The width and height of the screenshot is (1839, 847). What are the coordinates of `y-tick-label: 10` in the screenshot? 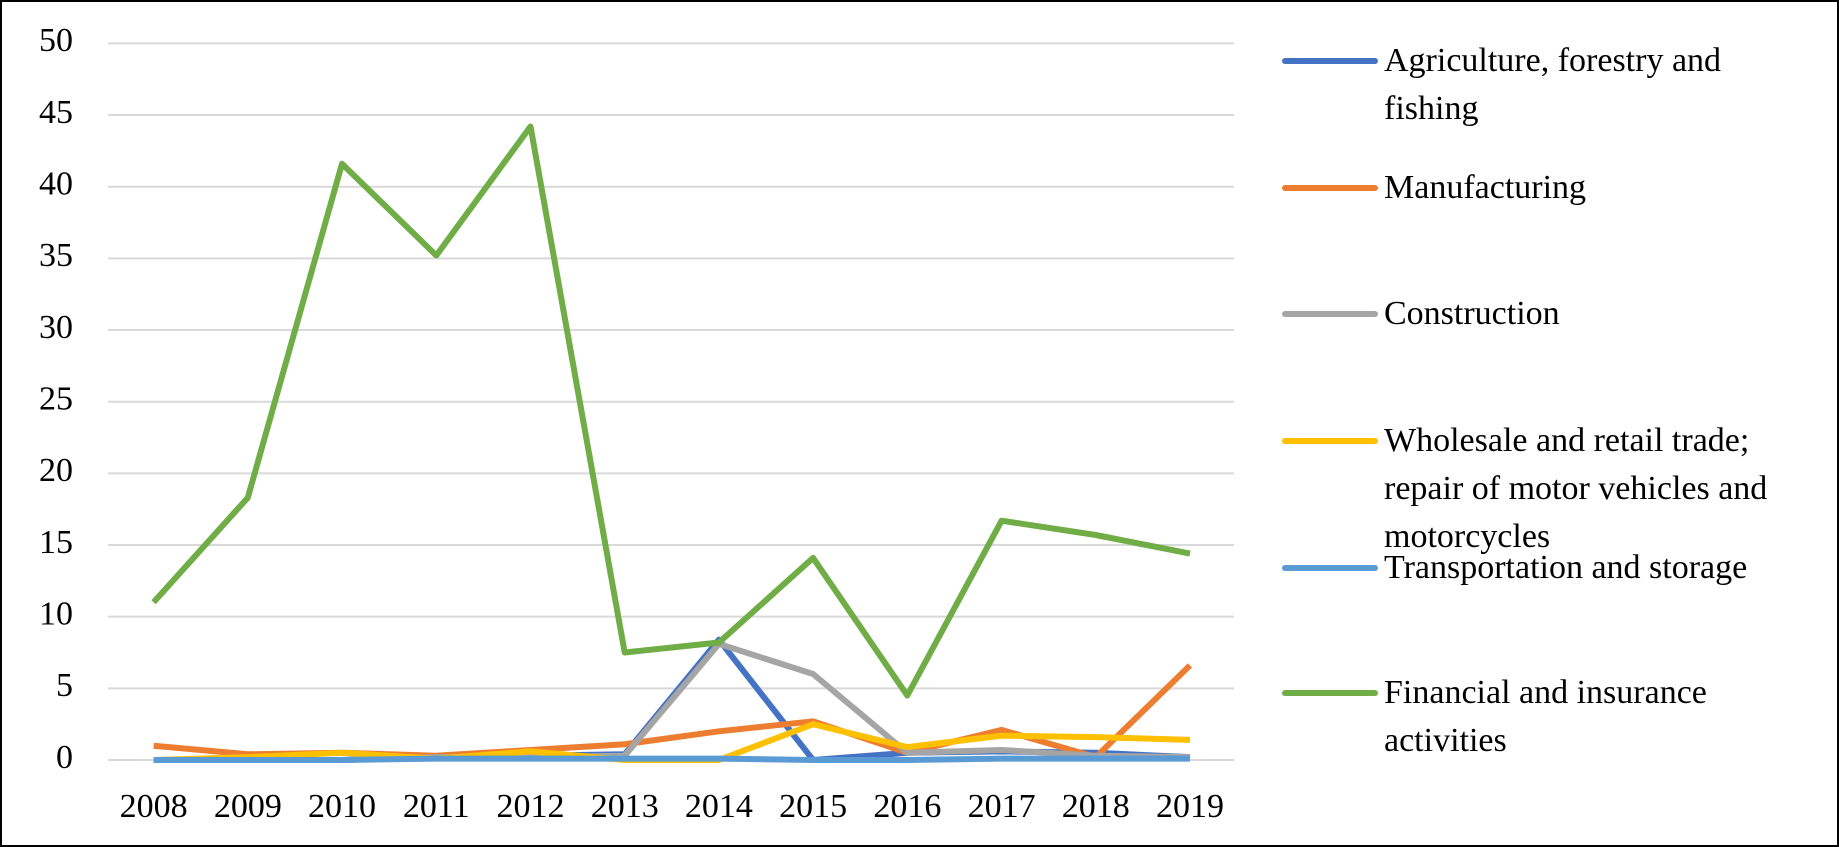 It's located at (56, 613).